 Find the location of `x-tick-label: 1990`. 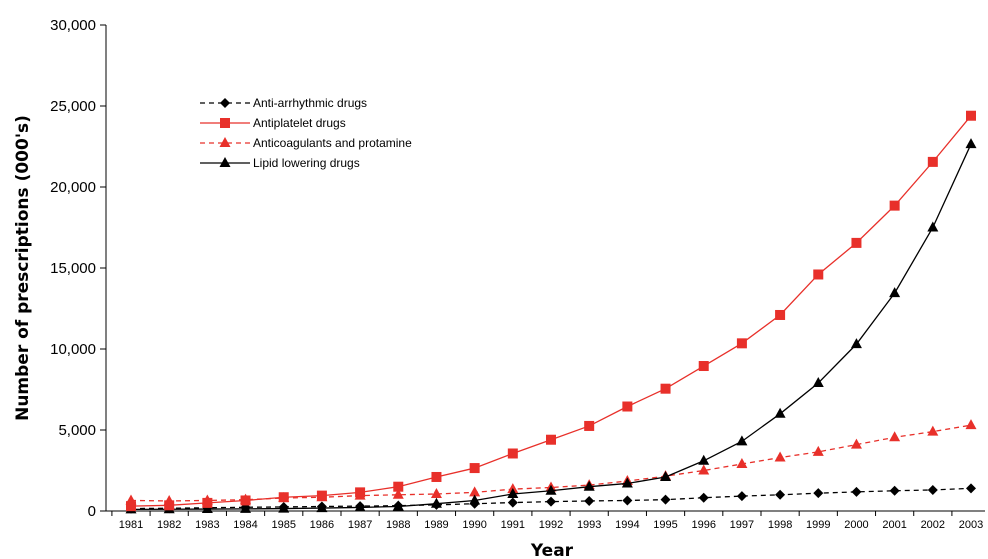

x-tick-label: 1990 is located at coordinates (474, 525).